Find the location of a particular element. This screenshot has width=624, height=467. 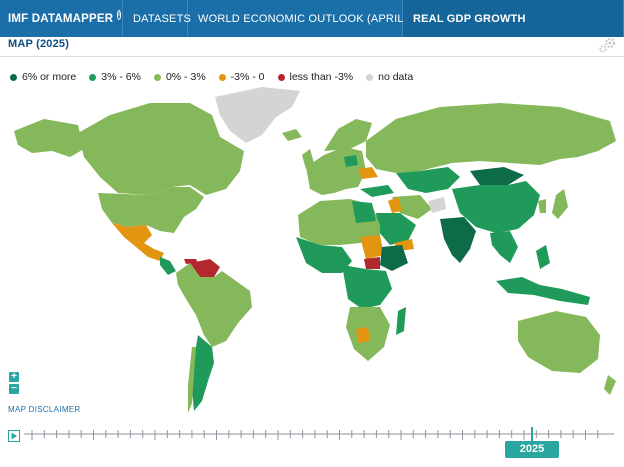

datasets-menu: DATASETS is located at coordinates (157, 18).